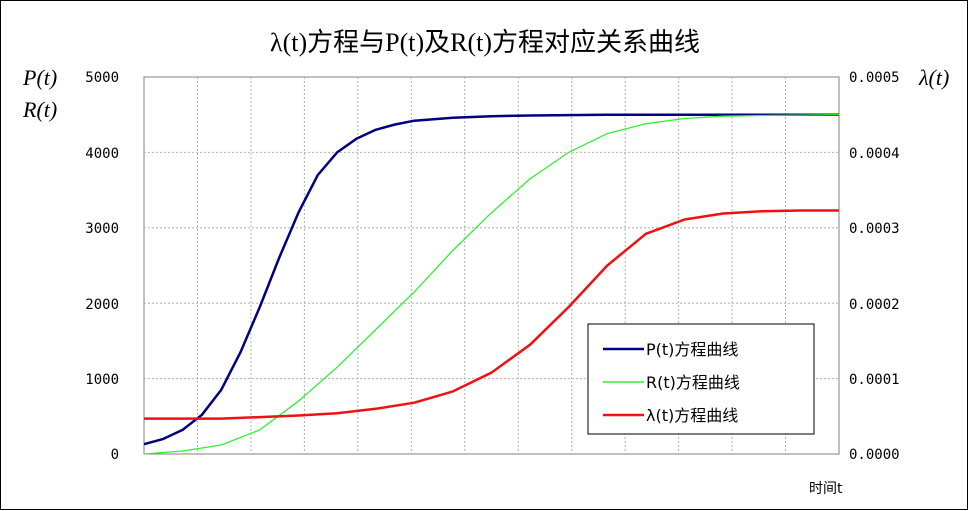  Describe the element at coordinates (692, 415) in the screenshot. I see `legend-label-lambda: λ(t)方程曲线` at that location.